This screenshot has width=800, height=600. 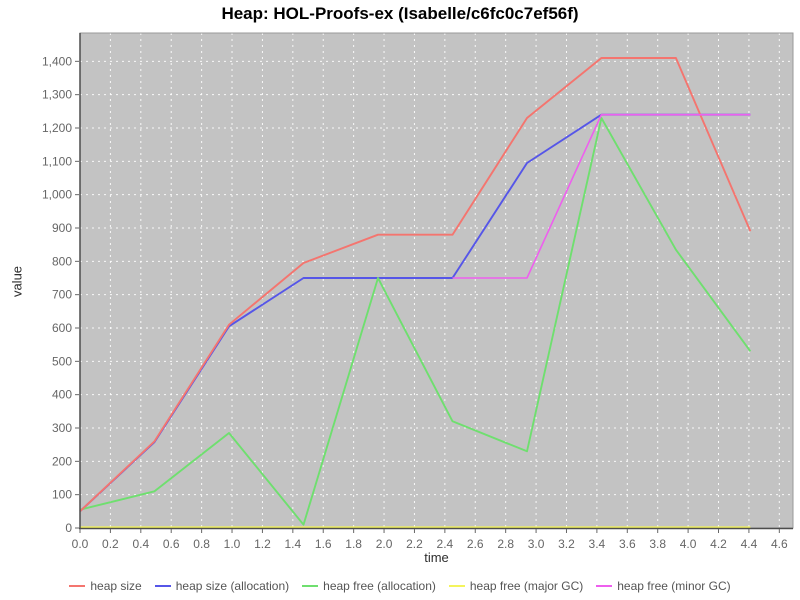 I want to click on x-tick-label: 3.8, so click(x=657, y=544).